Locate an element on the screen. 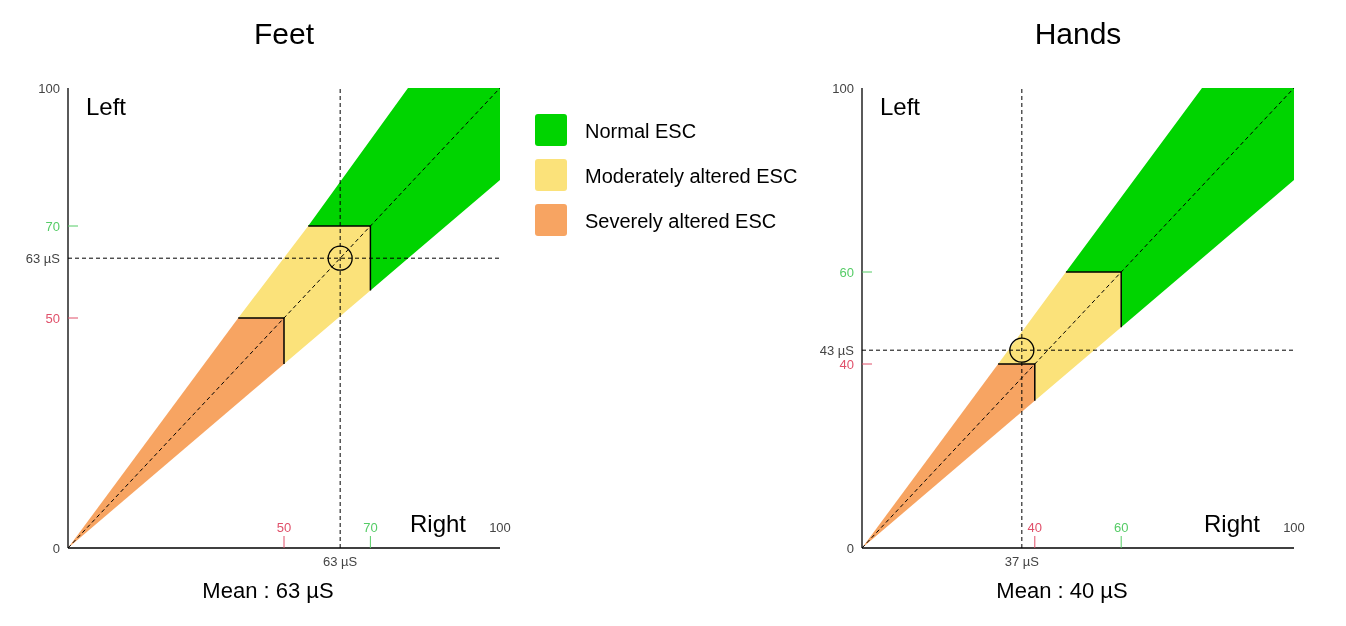 Image resolution: width=1346 pixels, height=626 pixels. text: Mean : 40 µS is located at coordinates (1062, 590).